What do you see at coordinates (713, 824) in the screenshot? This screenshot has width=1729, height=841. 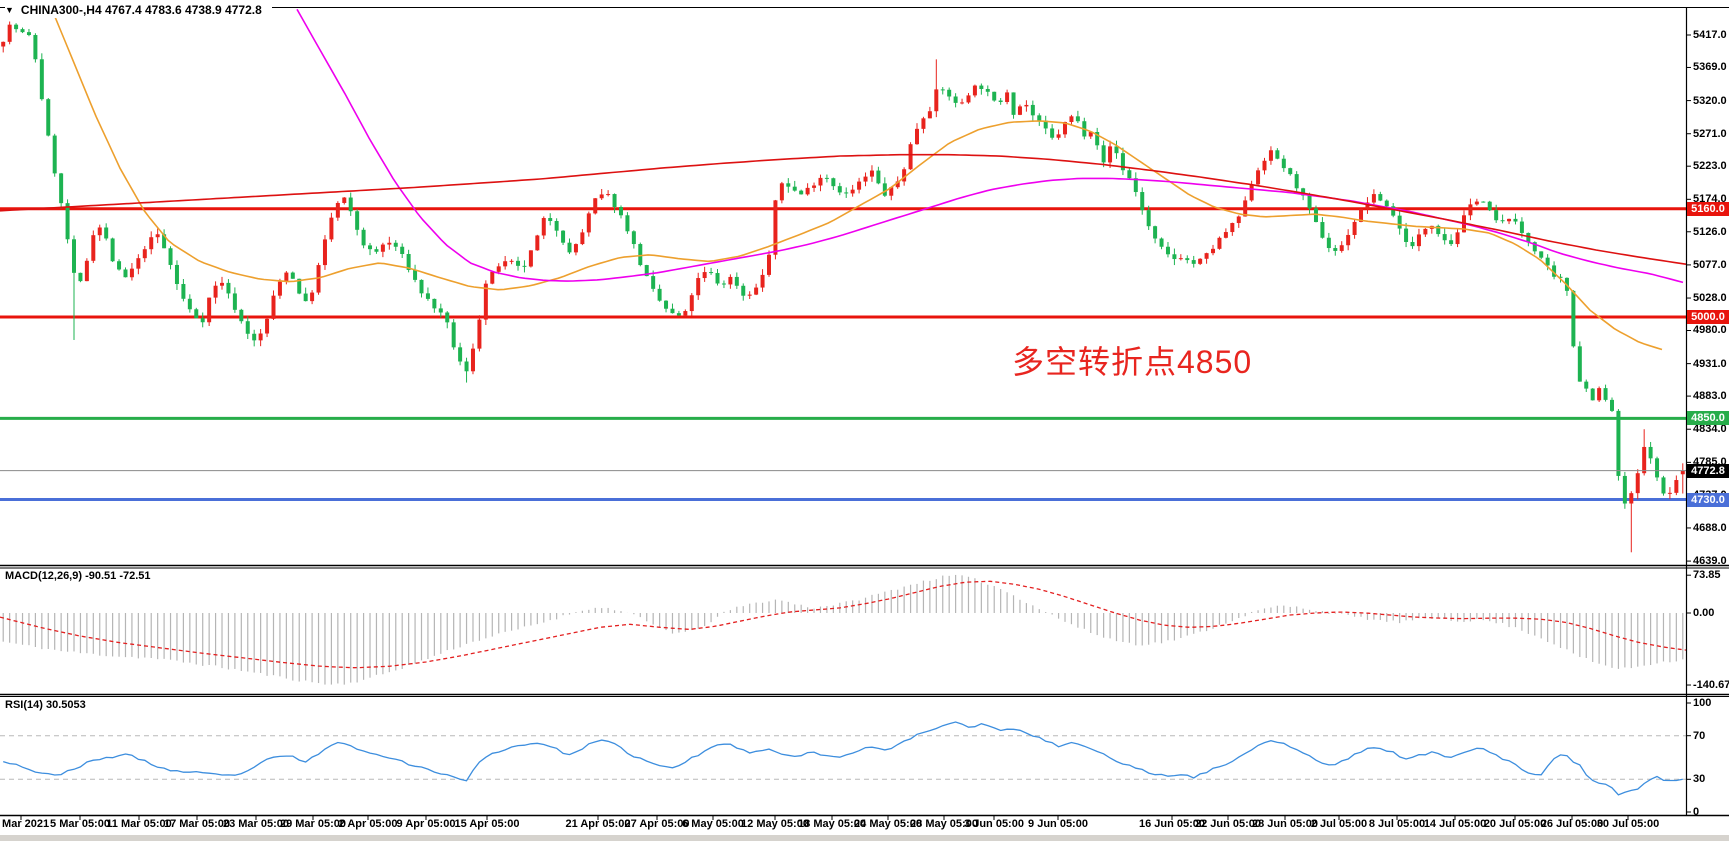 I see `time-axis-label: 6 May 05:00` at bounding box center [713, 824].